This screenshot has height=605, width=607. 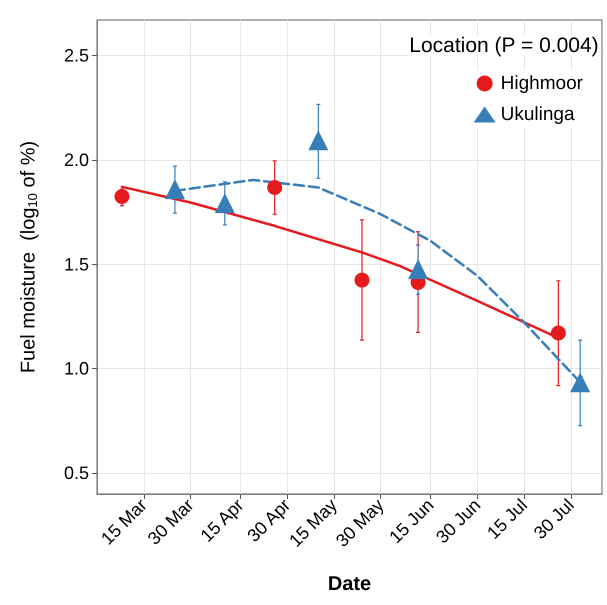 I want to click on x-tick-label: 15 Apr, so click(x=222, y=520).